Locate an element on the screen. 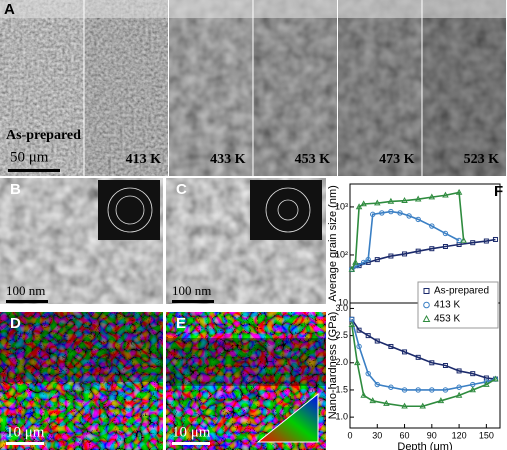  legend-box is located at coordinates (458, 305).